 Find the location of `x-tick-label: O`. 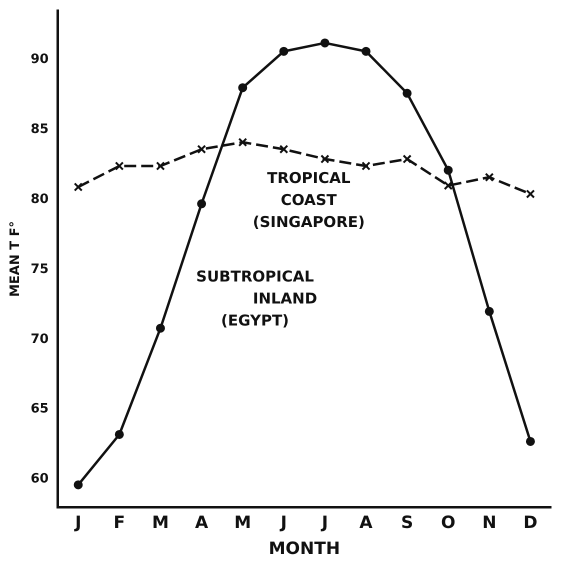

x-tick-label: O is located at coordinates (448, 522).